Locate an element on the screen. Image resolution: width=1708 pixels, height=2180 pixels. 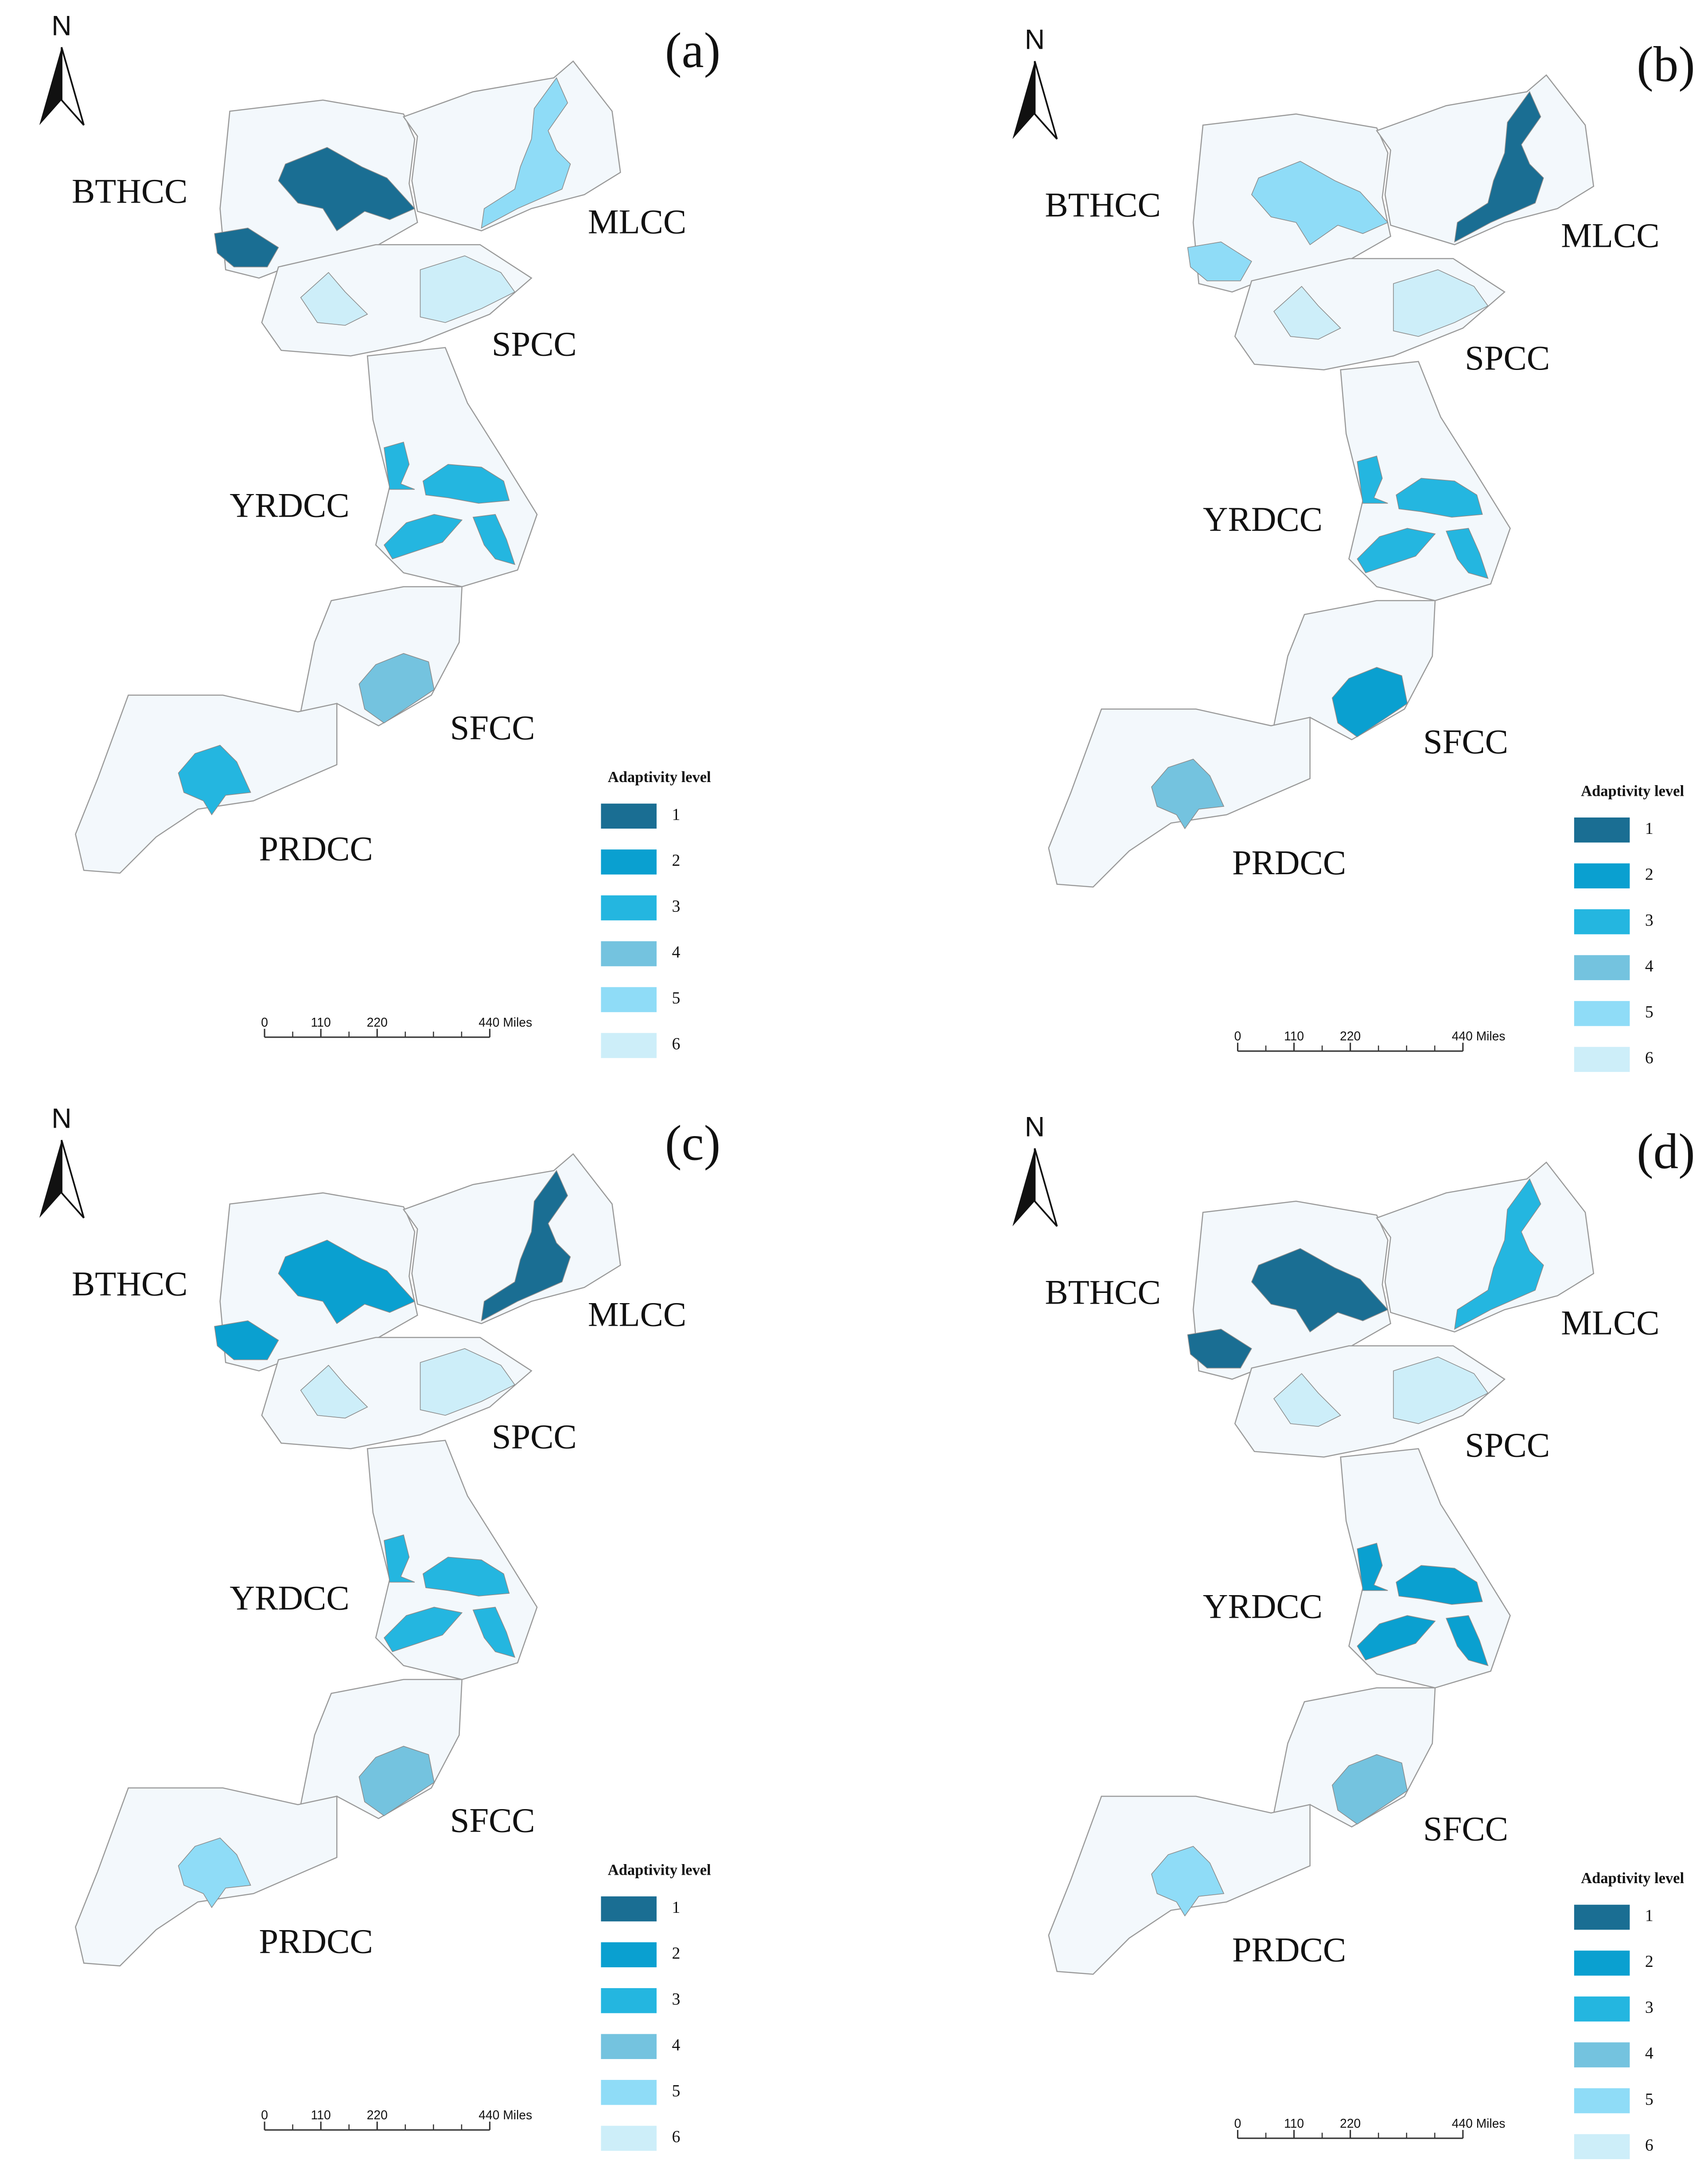
panel-label: (a) is located at coordinates (692, 50).